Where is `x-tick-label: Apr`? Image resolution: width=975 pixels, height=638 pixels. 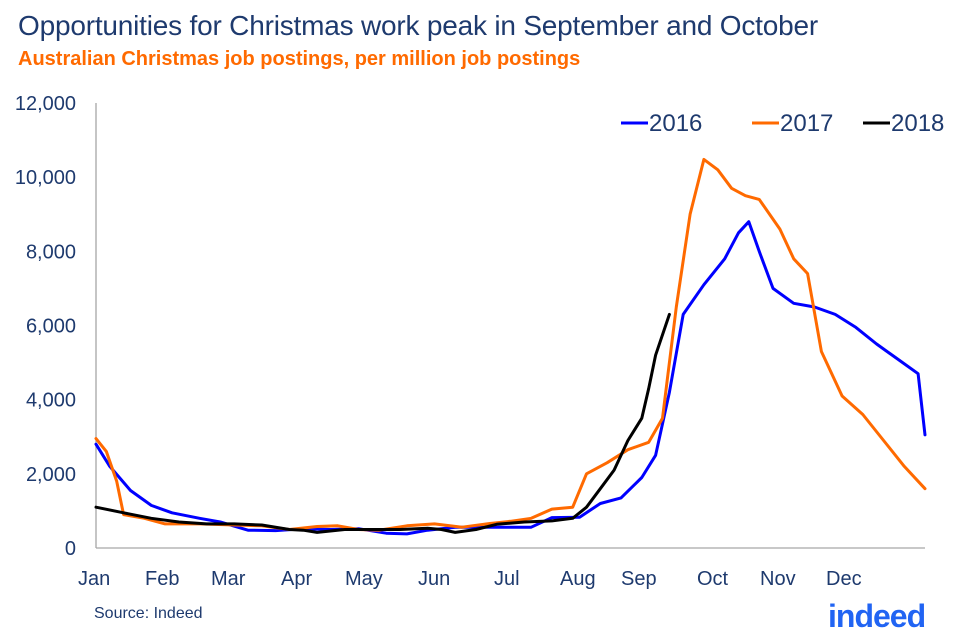
x-tick-label: Apr is located at coordinates (296, 579).